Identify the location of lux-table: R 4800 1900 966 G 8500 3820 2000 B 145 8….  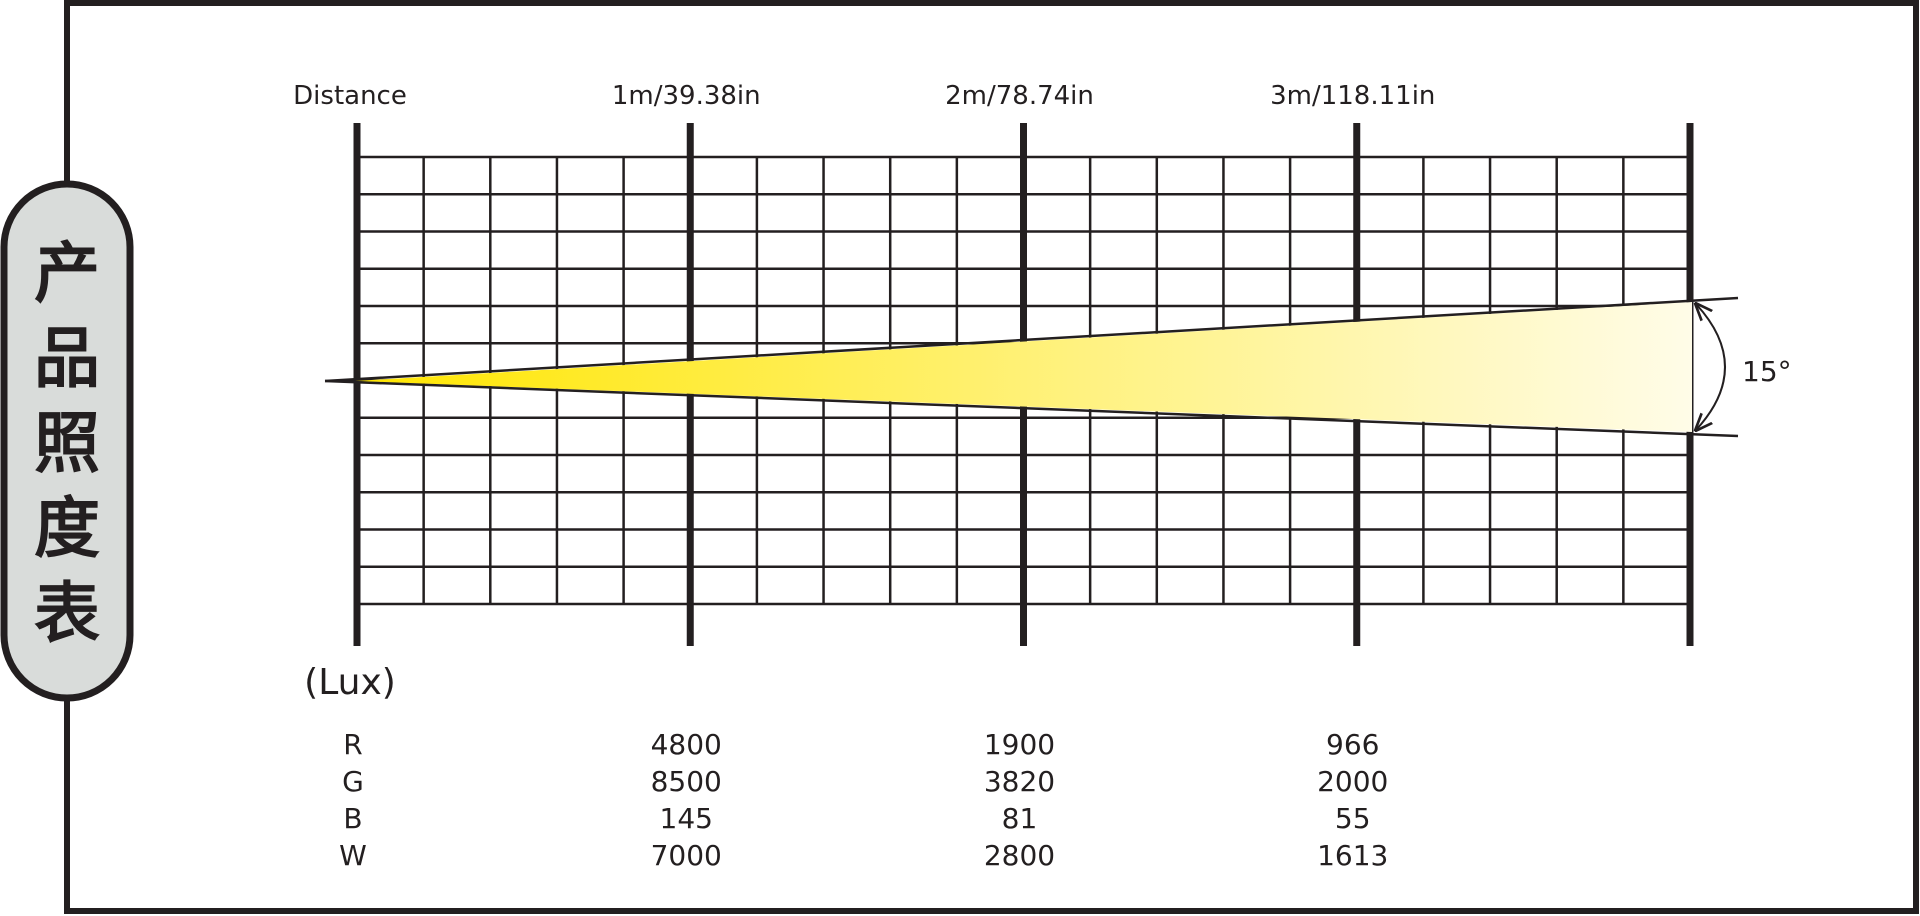
(863, 800).